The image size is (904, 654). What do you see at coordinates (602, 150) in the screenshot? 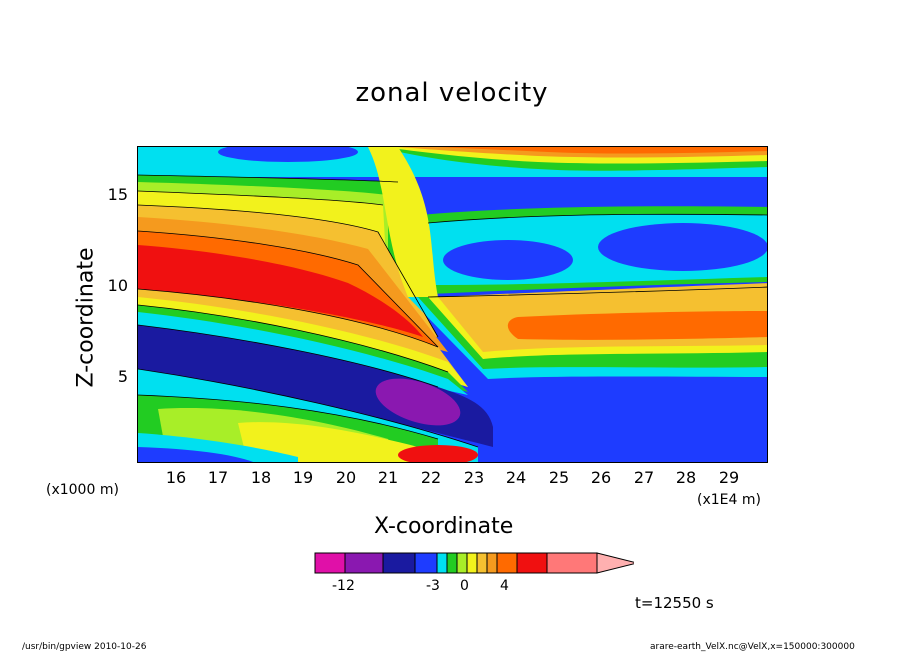
I see `region-top-darkorange` at bounding box center [602, 150].